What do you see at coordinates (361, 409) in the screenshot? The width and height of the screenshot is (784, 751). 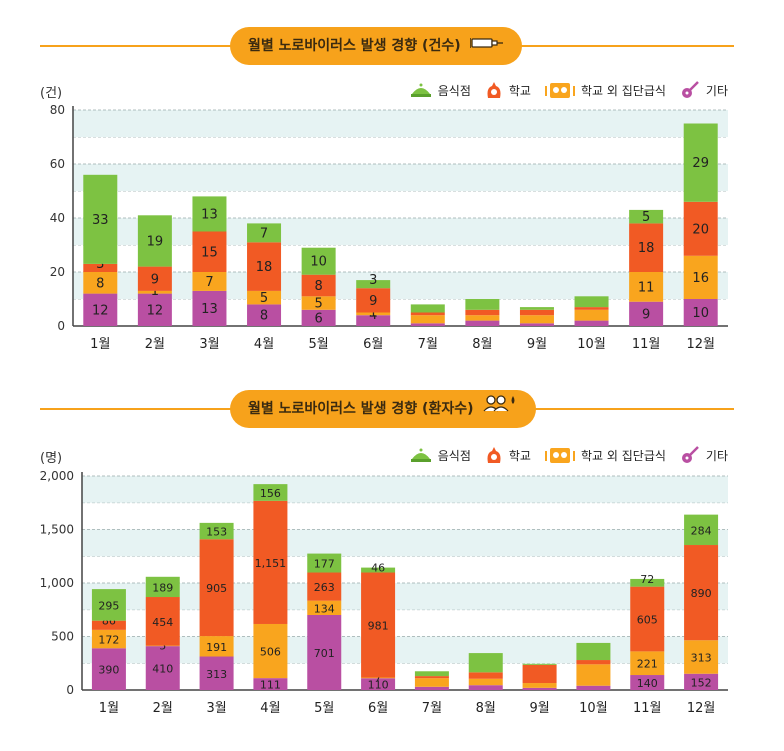 I see `chart-title: 월별 노로바이러스 발생 경향 (환자수)` at bounding box center [361, 409].